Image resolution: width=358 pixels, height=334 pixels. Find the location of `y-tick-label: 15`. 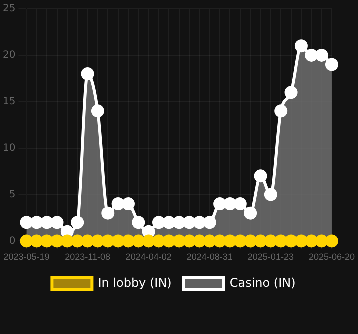

y-tick-label: 15 is located at coordinates (9, 102).